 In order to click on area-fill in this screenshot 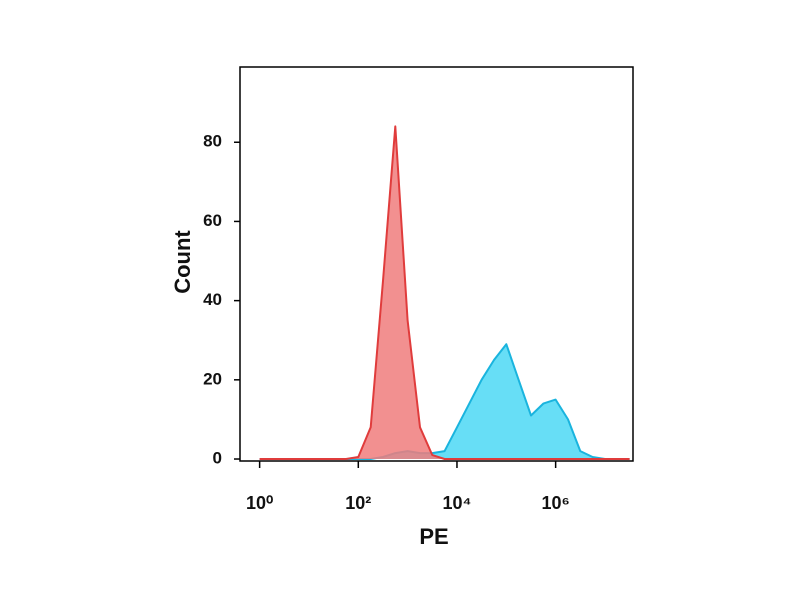, I will do `click(444, 402)`.